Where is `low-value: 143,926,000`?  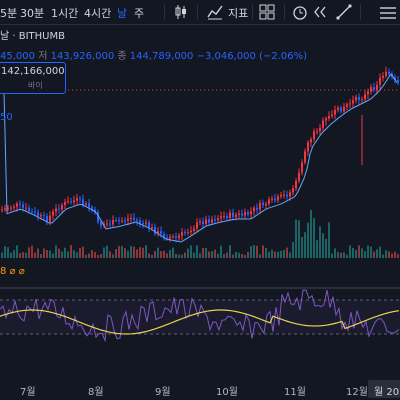 low-value: 143,926,000 is located at coordinates (82, 56).